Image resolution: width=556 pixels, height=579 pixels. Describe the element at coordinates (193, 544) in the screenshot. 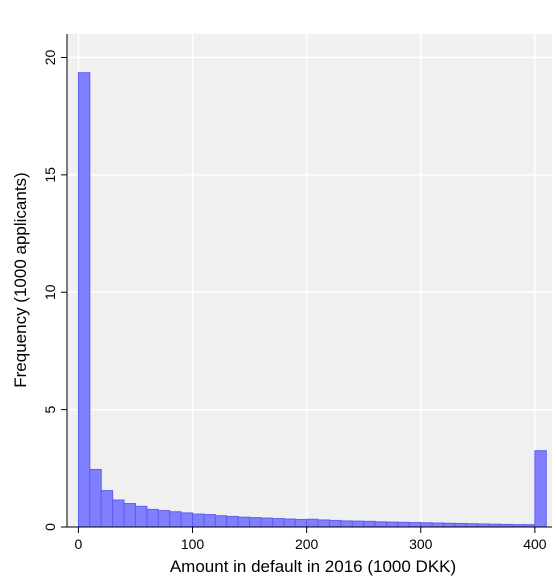

I see `x-tick-label: 100` at that location.